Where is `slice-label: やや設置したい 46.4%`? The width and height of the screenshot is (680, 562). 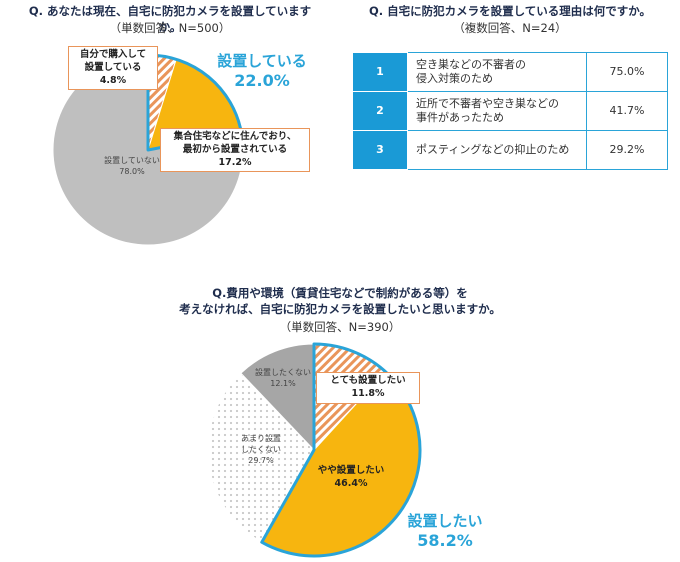 slice-label: やや設置したい 46.4% is located at coordinates (351, 478).